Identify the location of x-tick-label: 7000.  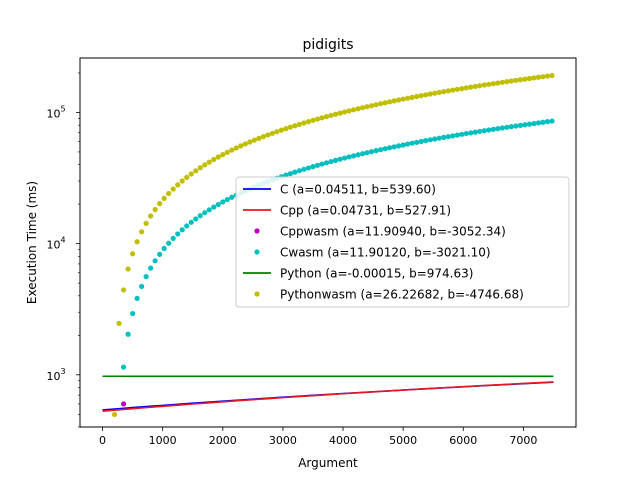
(523, 440).